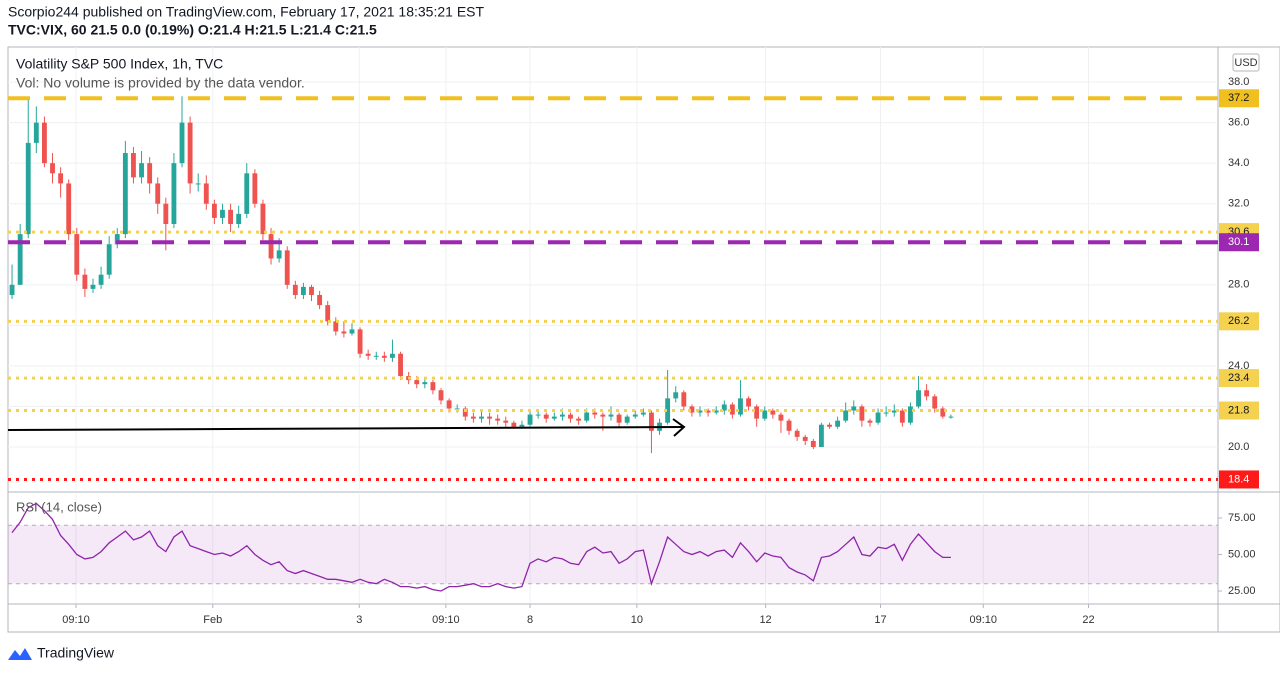 The width and height of the screenshot is (1280, 673). I want to click on x-tick-label: 12, so click(765, 620).